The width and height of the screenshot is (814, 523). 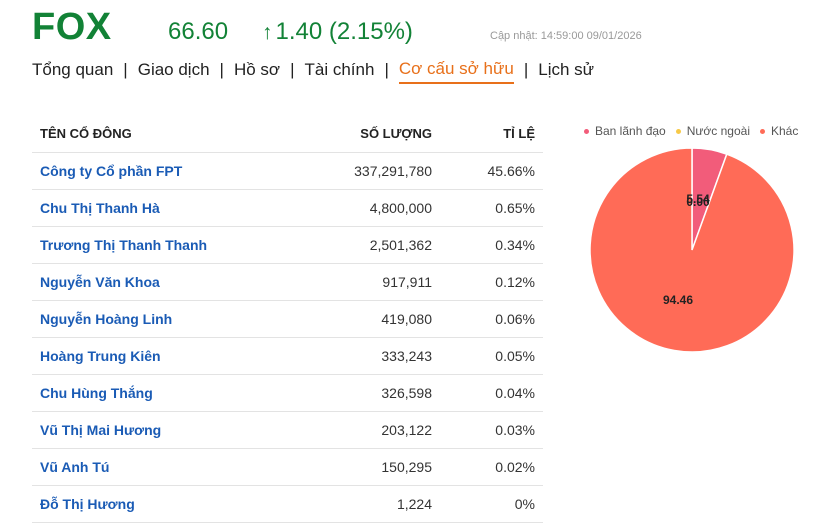 I want to click on table-row: Đỗ Thị Hương 1,224 0%, so click(x=287, y=504).